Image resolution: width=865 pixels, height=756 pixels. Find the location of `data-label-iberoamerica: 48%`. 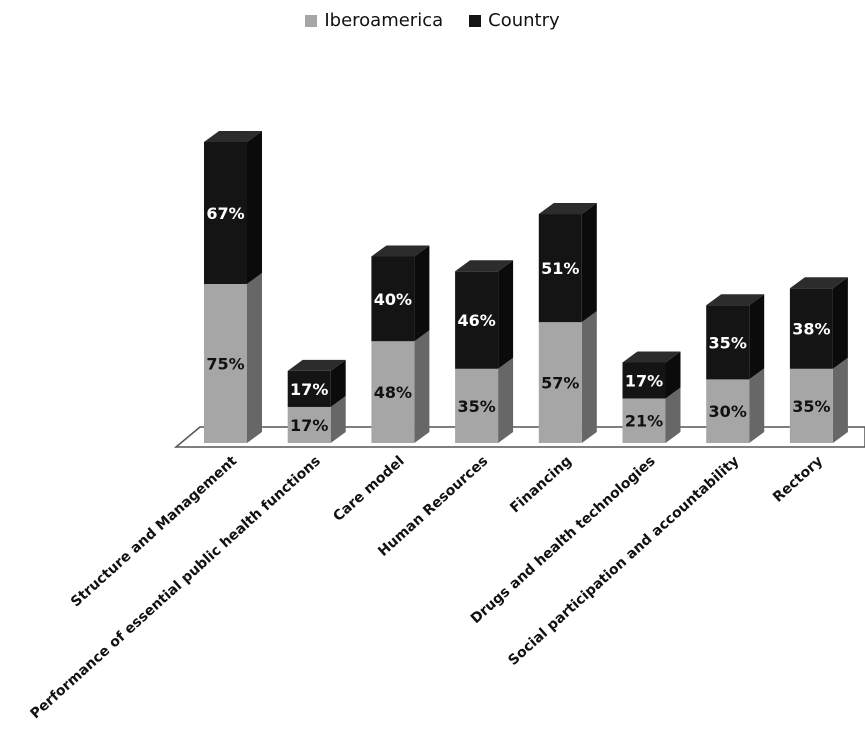

data-label-iberoamerica: 48% is located at coordinates (393, 392).